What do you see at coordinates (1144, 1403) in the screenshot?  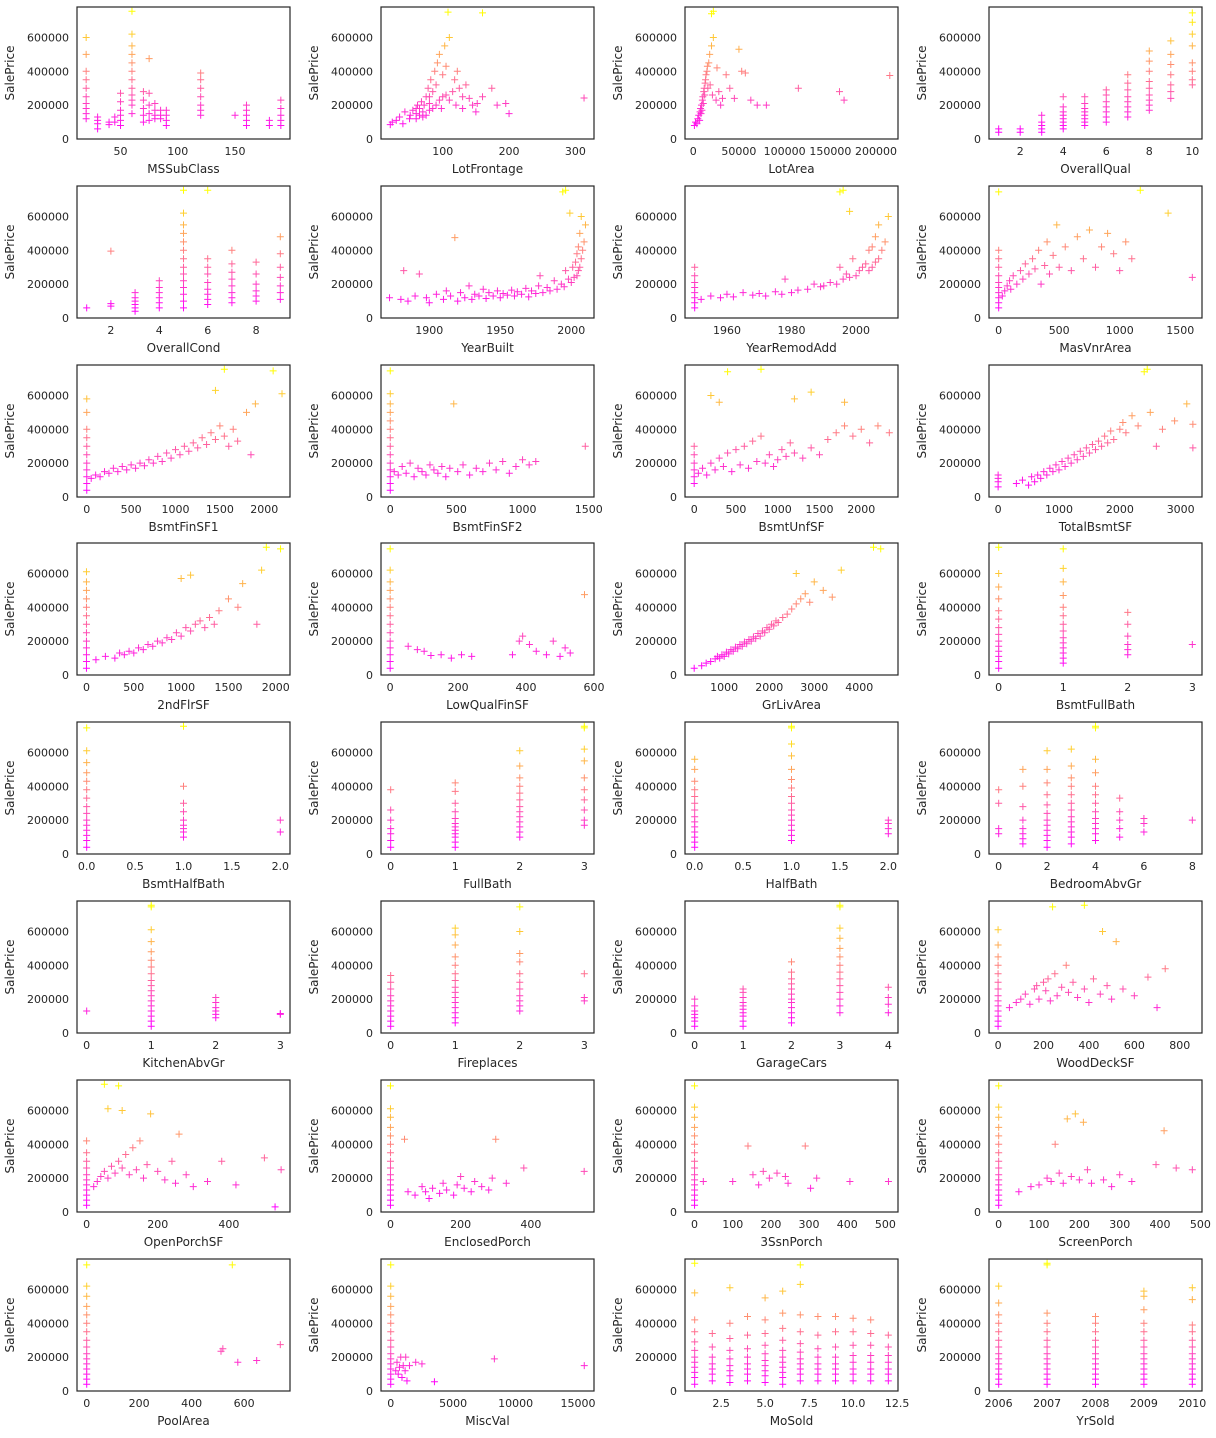 I see `x-tick-label: 2009` at bounding box center [1144, 1403].